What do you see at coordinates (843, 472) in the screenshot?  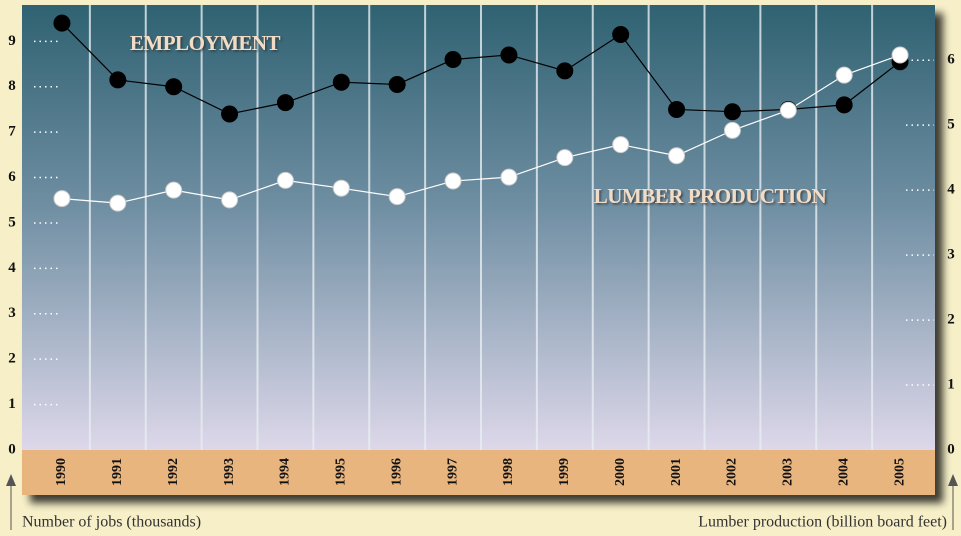 I see `x-tick-label: 2004` at bounding box center [843, 472].